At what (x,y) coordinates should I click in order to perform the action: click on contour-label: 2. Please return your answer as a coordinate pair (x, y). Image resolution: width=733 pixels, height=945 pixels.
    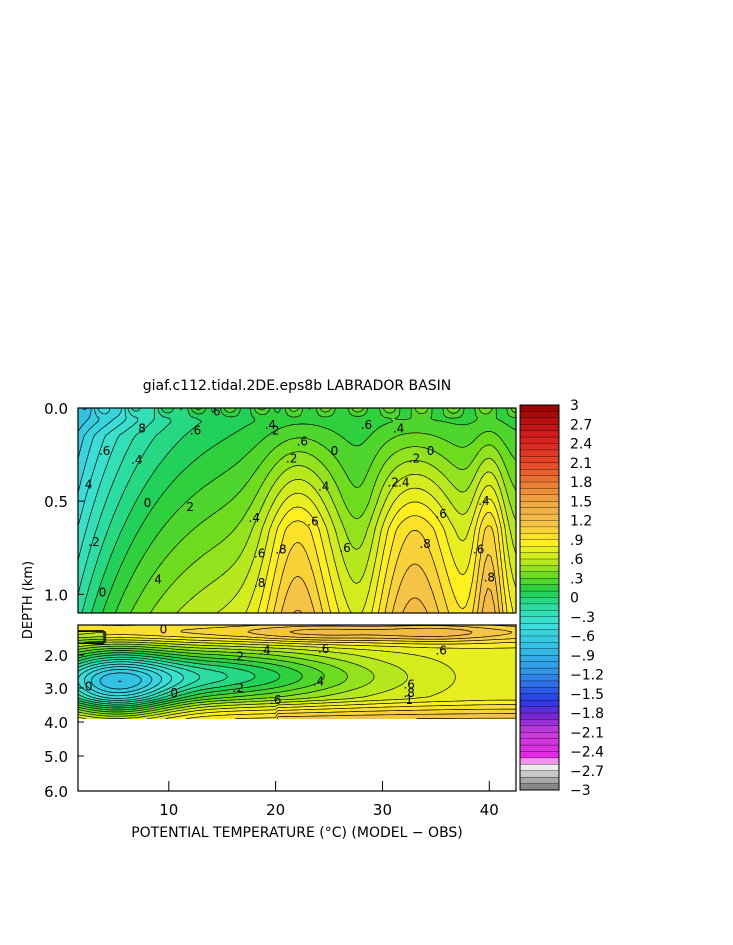
    Looking at the image, I should click on (190, 507).